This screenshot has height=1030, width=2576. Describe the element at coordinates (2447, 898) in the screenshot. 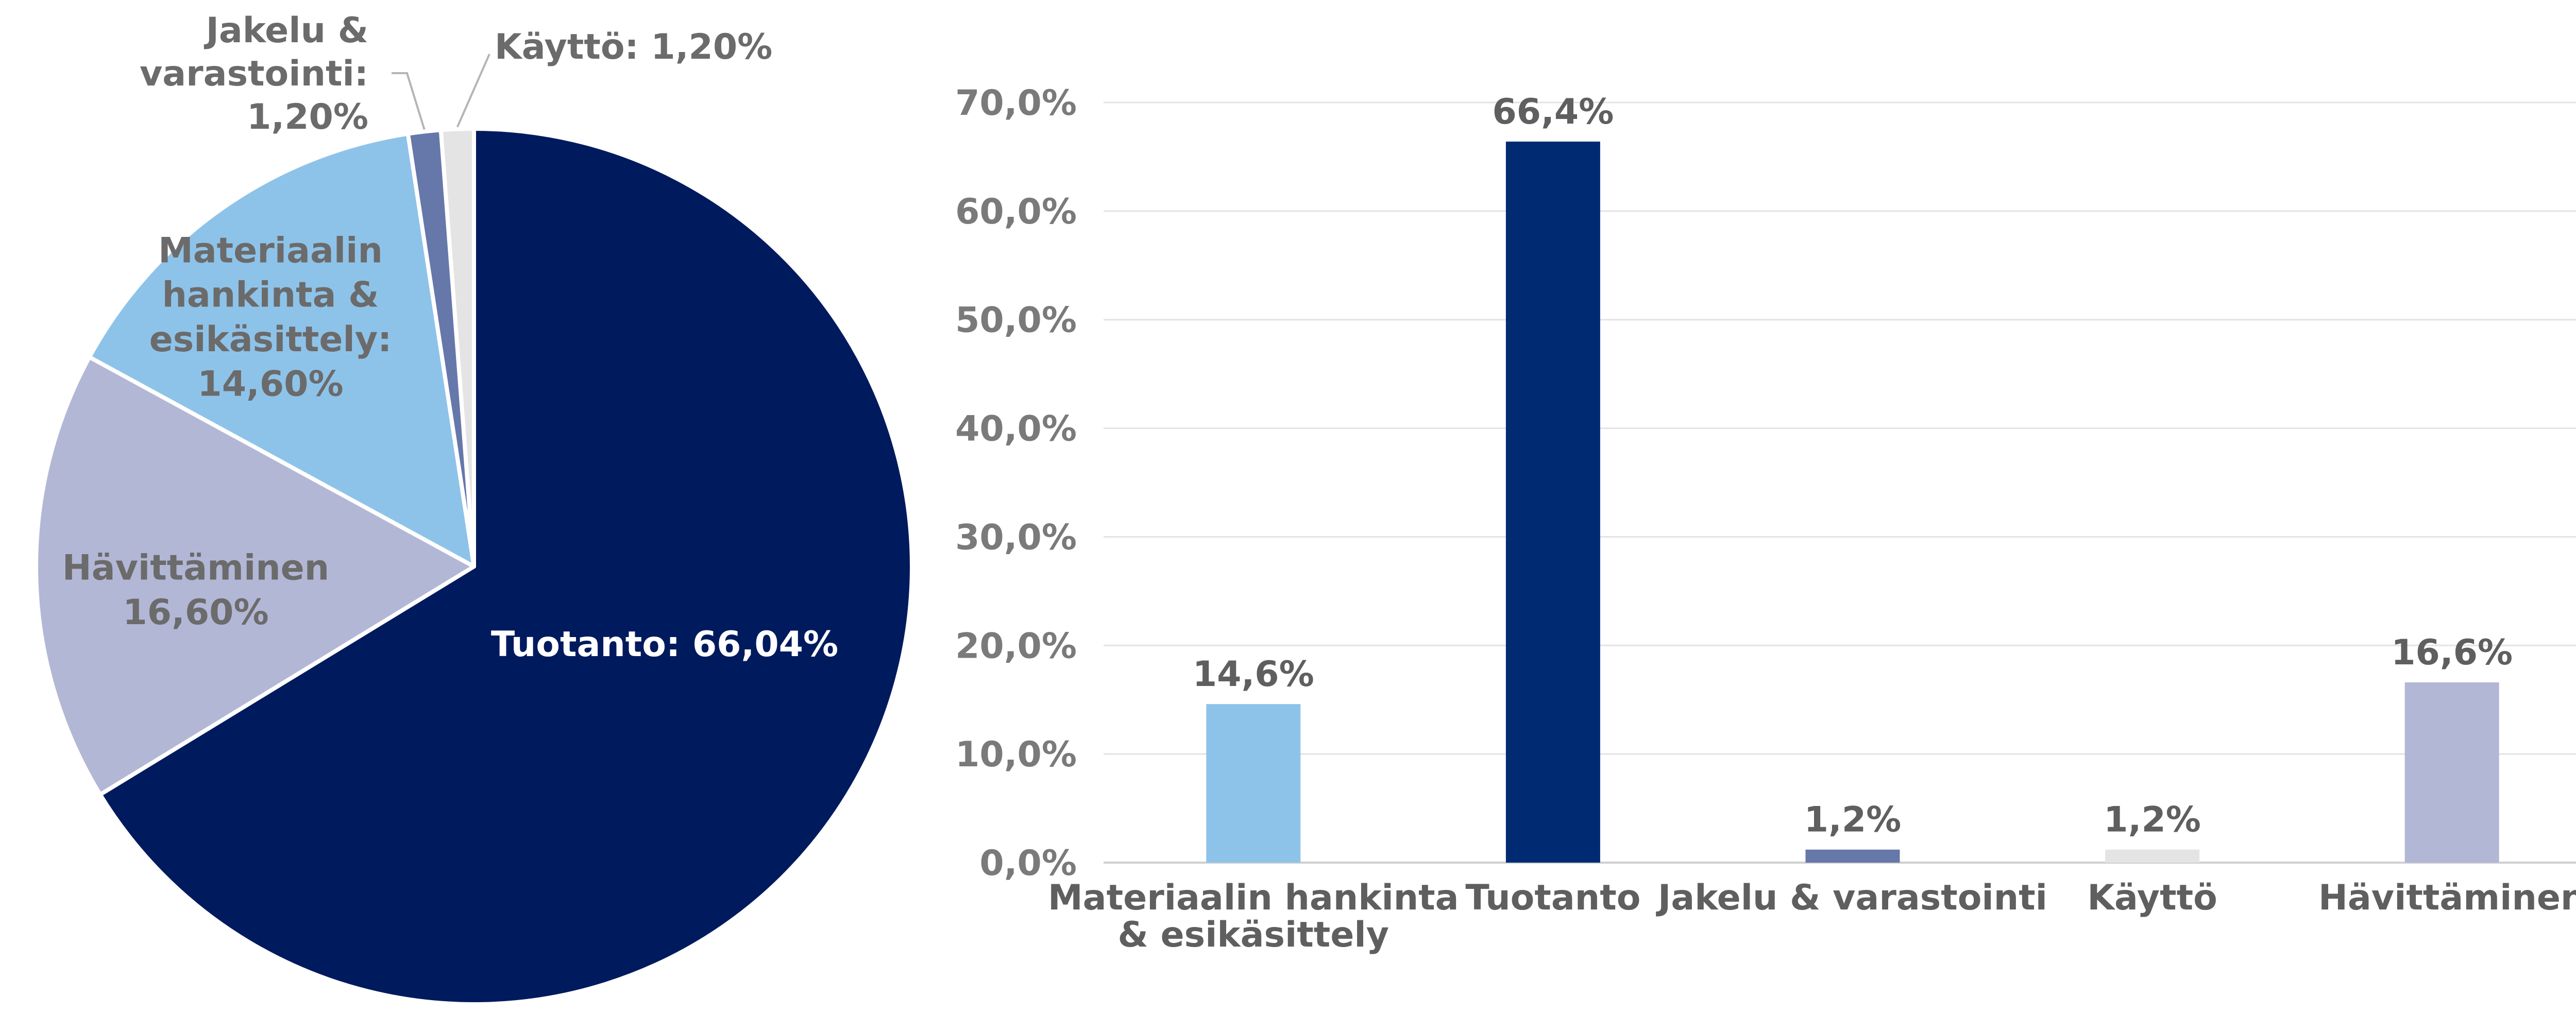

I see `x-category-label: Hävittäminen` at that location.